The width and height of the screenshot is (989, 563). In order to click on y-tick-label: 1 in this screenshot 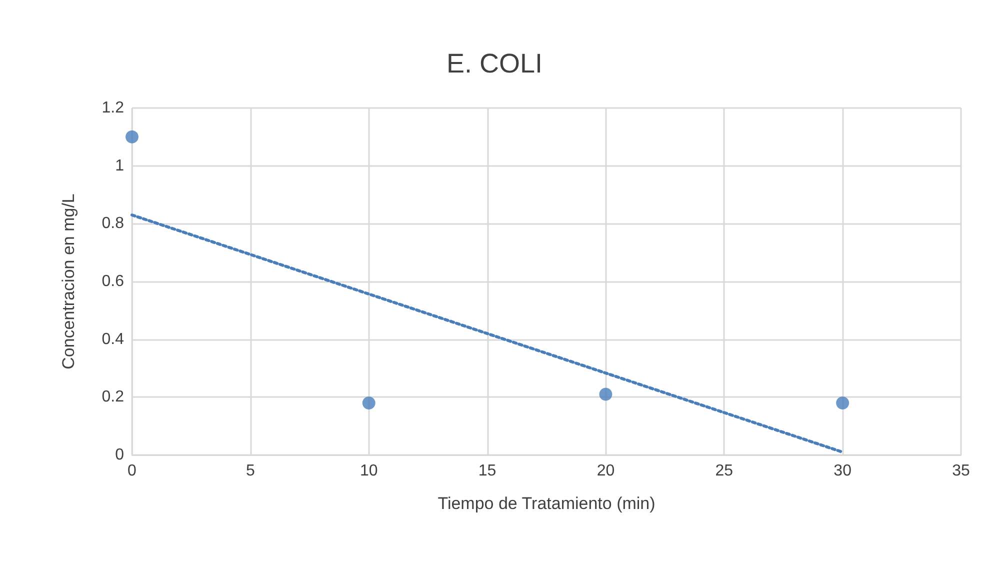, I will do `click(119, 165)`.